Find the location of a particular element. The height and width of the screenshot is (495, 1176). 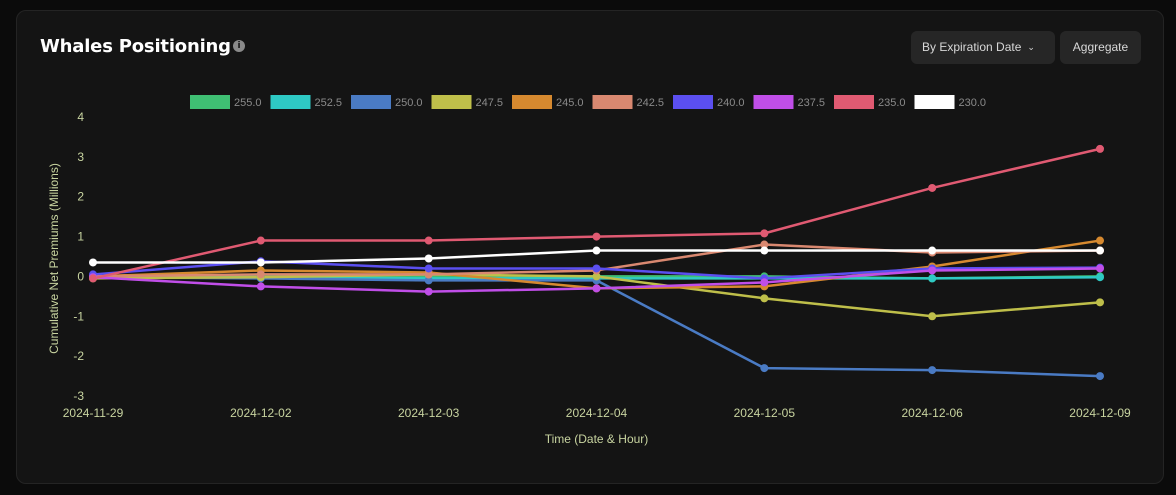

legend-item: 245.0 is located at coordinates (548, 102).